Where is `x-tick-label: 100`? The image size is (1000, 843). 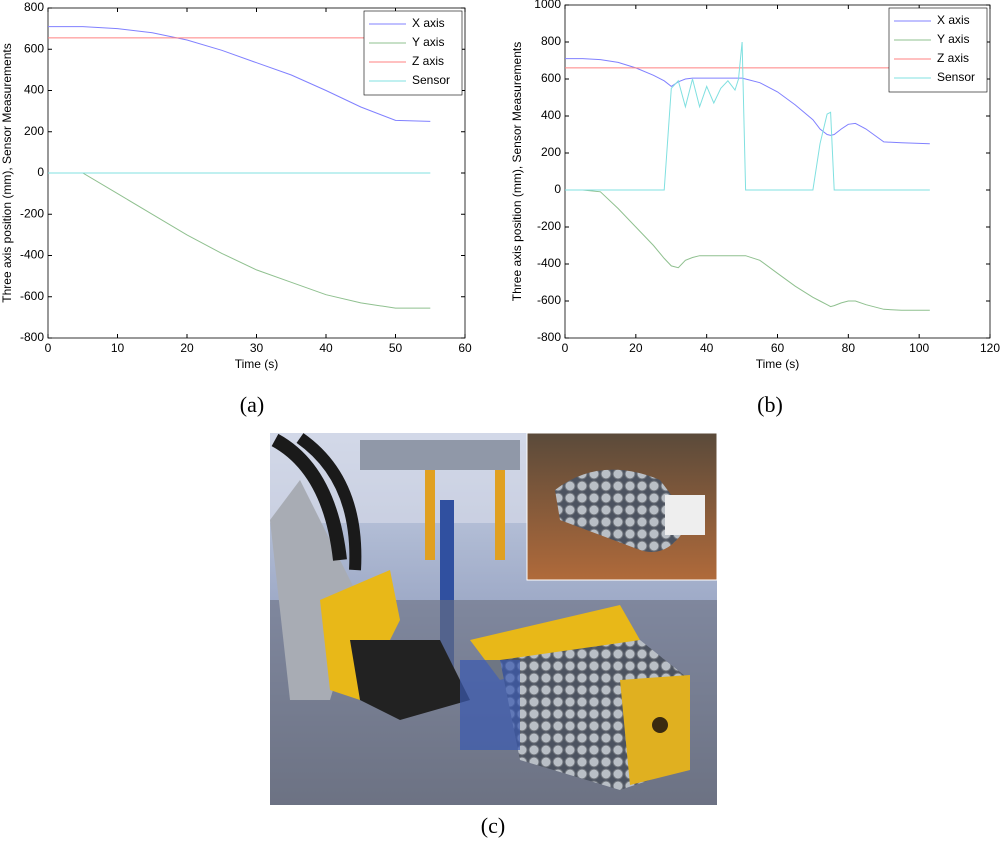 x-tick-label: 100 is located at coordinates (919, 348).